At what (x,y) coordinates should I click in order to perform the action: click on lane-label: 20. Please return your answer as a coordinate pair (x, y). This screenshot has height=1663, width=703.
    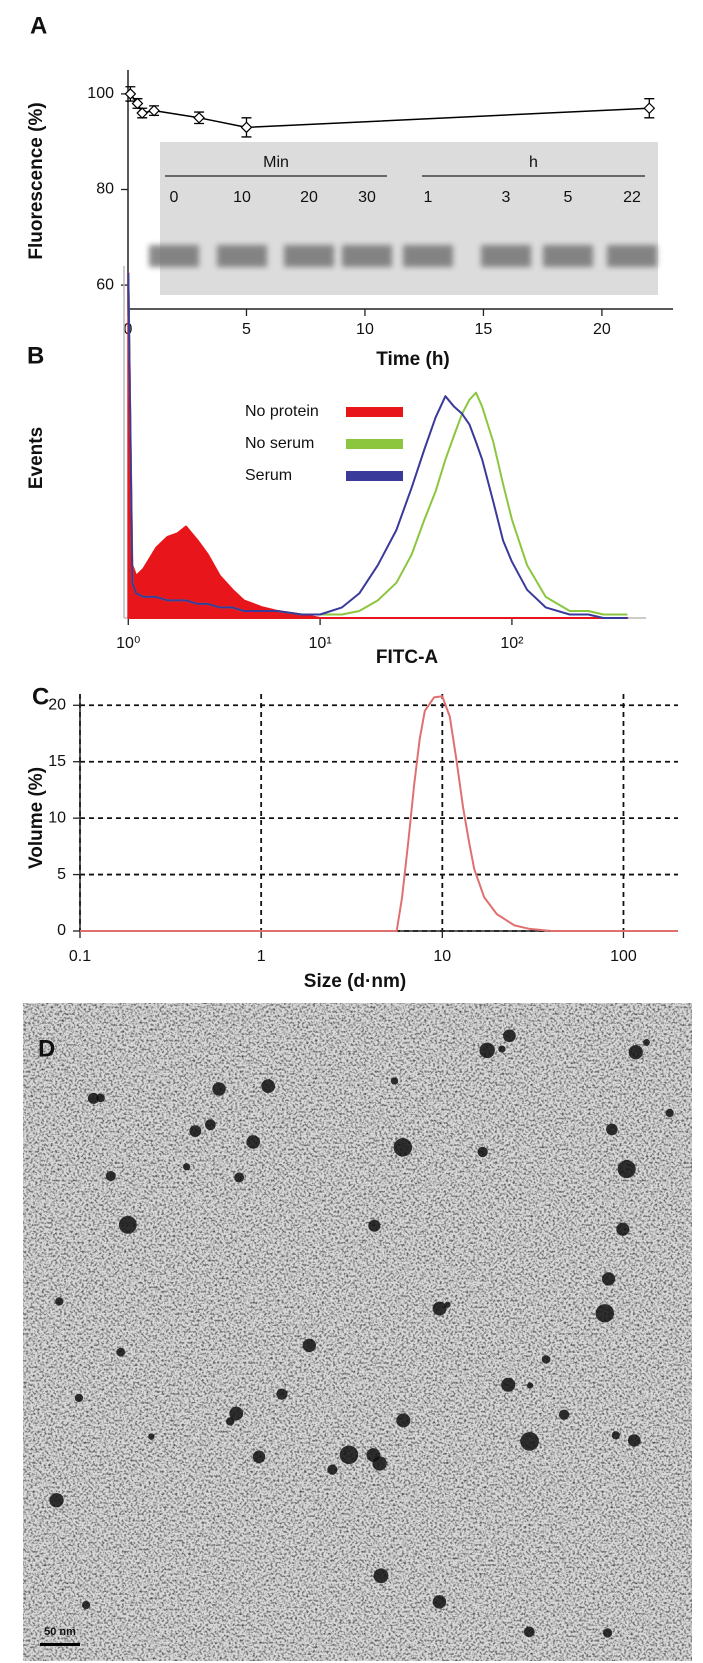
    Looking at the image, I should click on (309, 197).